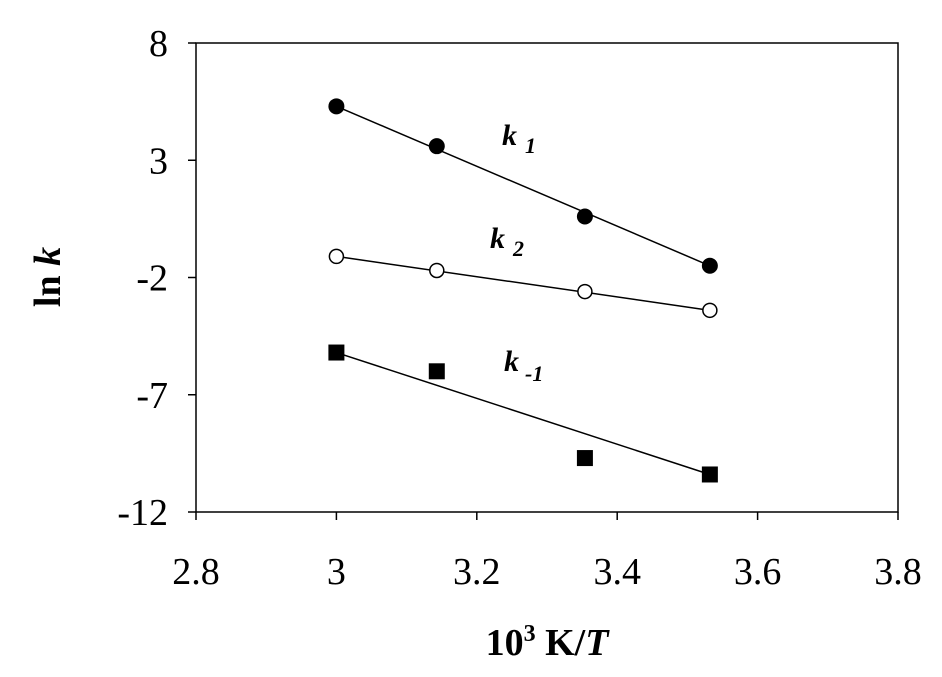  What do you see at coordinates (158, 44) in the screenshot?
I see `y-tick-label: 8` at bounding box center [158, 44].